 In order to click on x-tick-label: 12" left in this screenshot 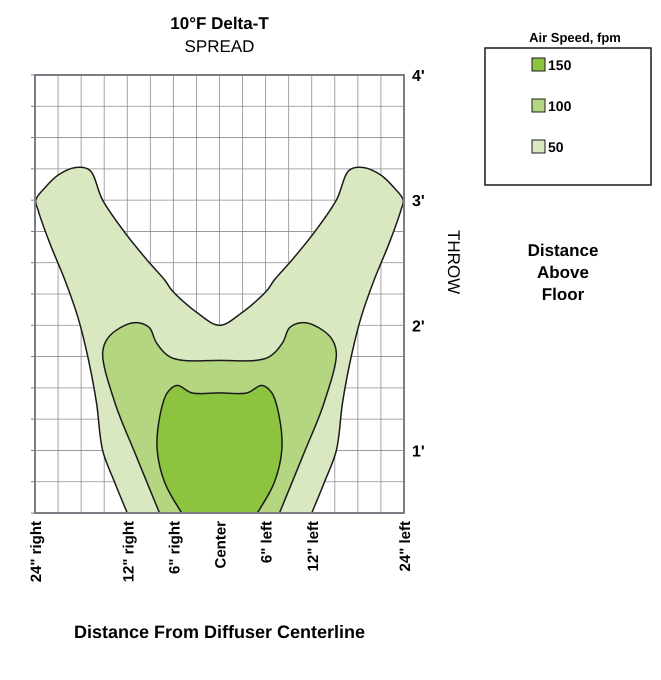, I will do `click(313, 546)`.